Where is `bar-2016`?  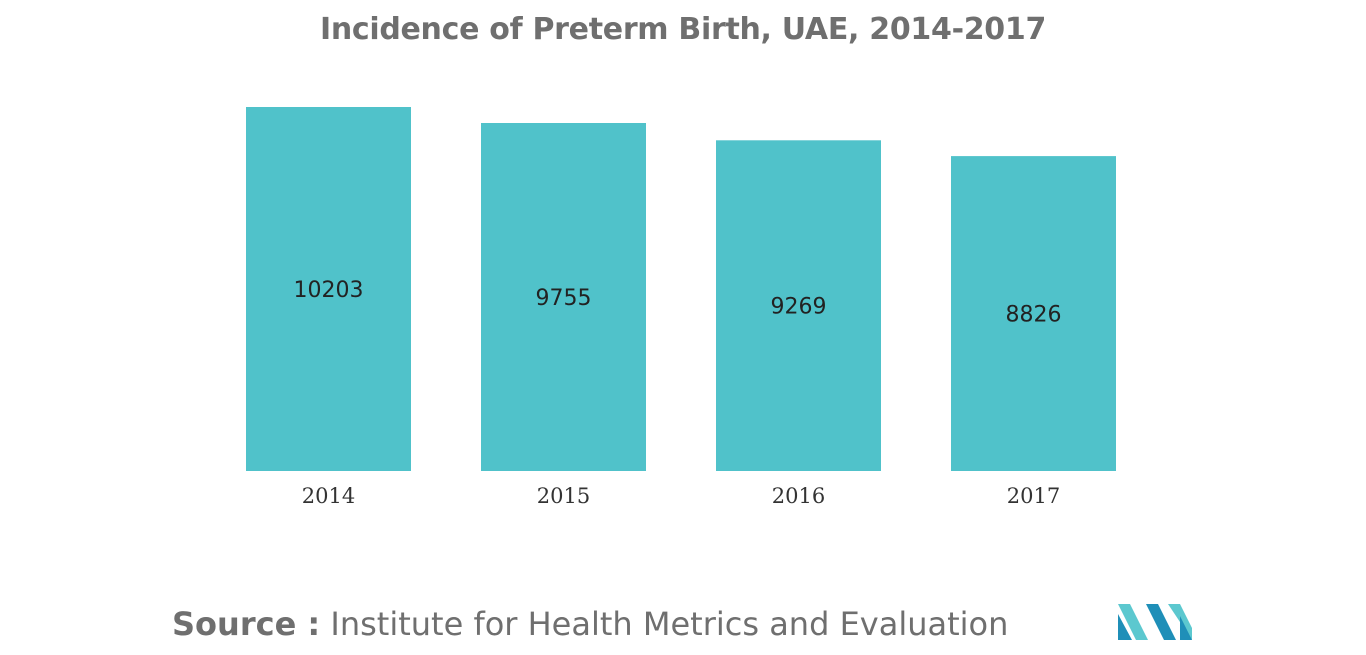 bar-2016 is located at coordinates (798, 306).